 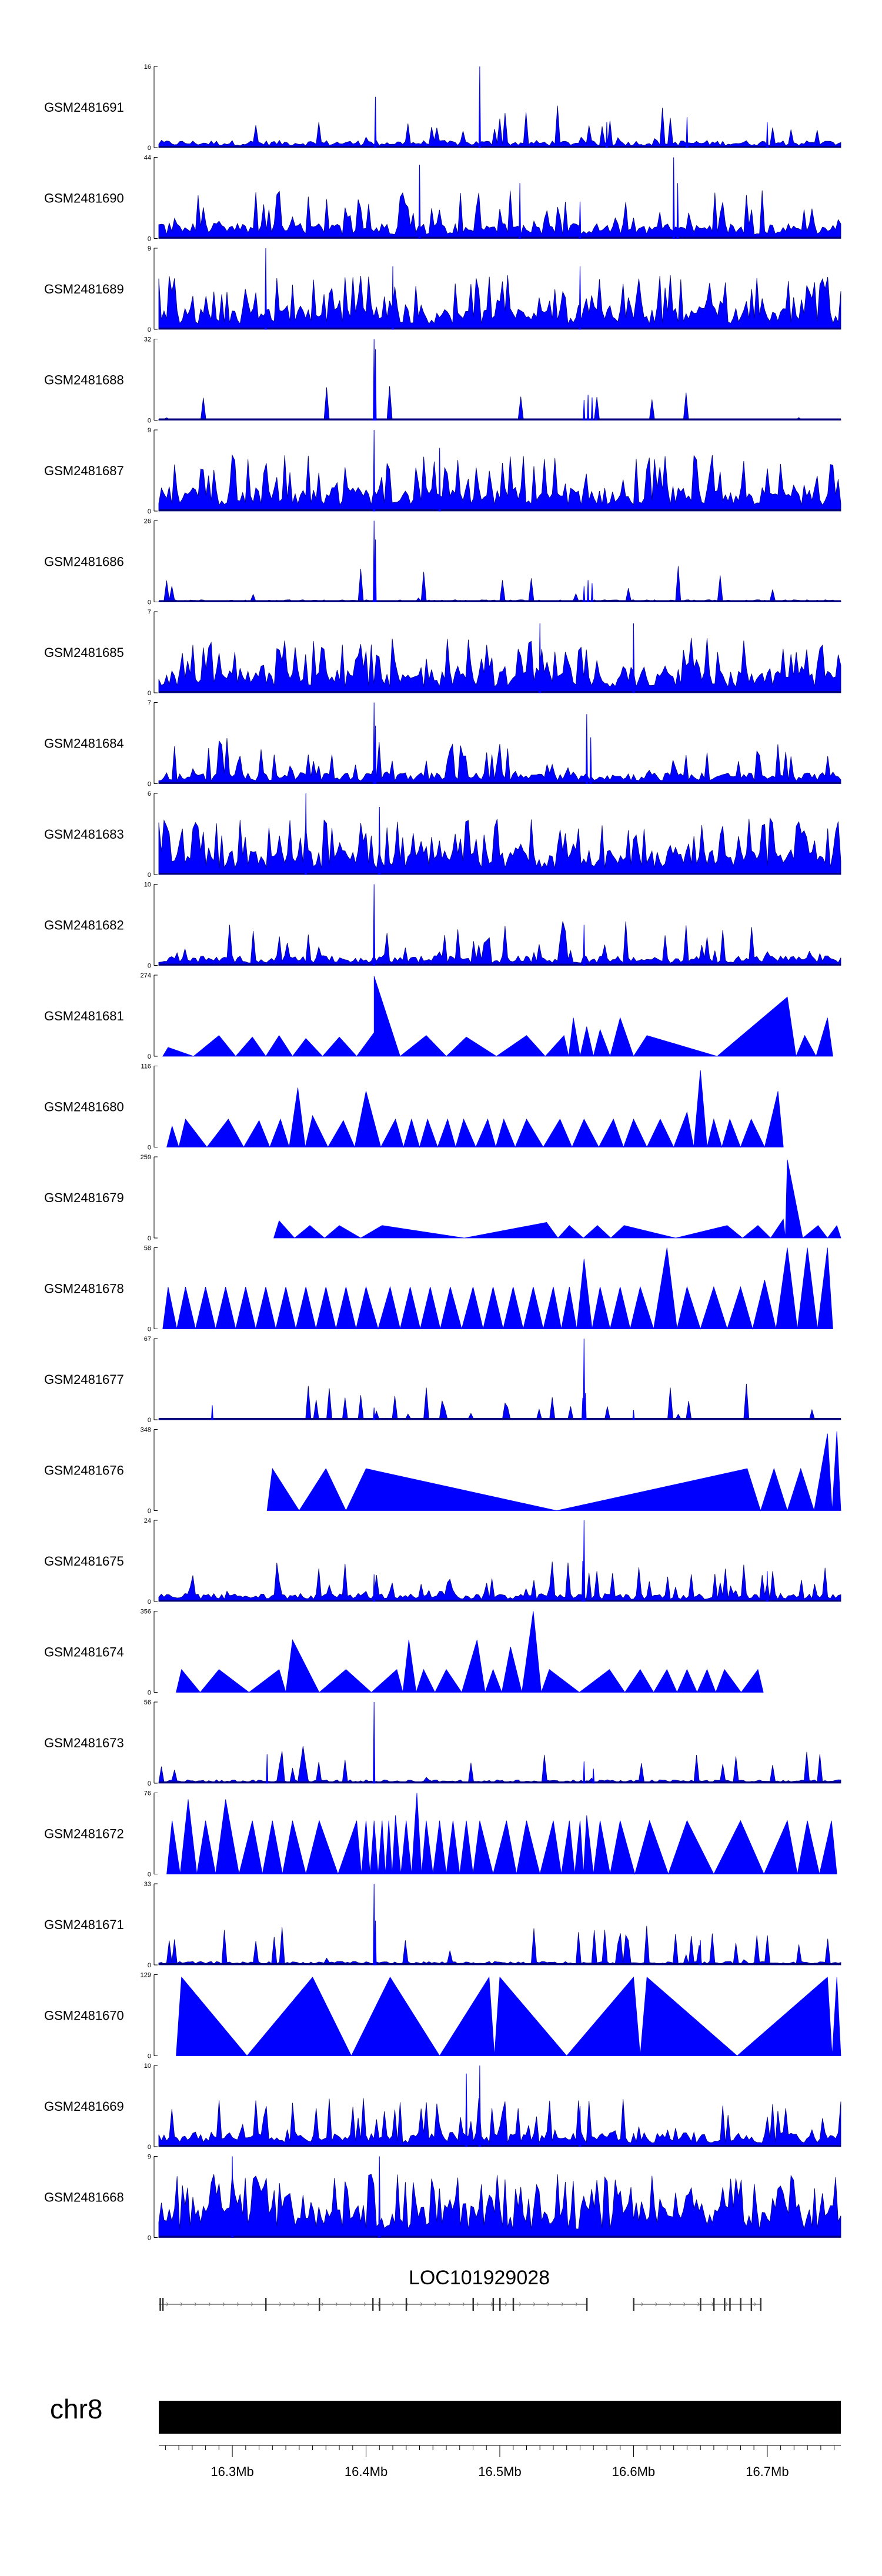 What do you see at coordinates (442, 2198) in the screenshot?
I see `track-GSM2481668: GSM2481668 9 0` at bounding box center [442, 2198].